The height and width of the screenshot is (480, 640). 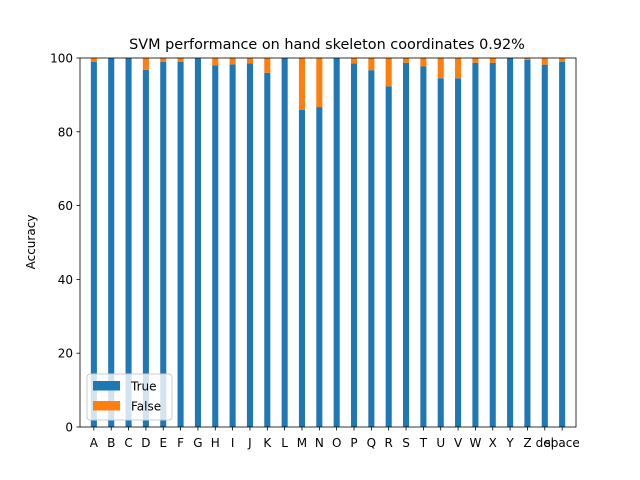 I want to click on bar-false-R, so click(x=388, y=72).